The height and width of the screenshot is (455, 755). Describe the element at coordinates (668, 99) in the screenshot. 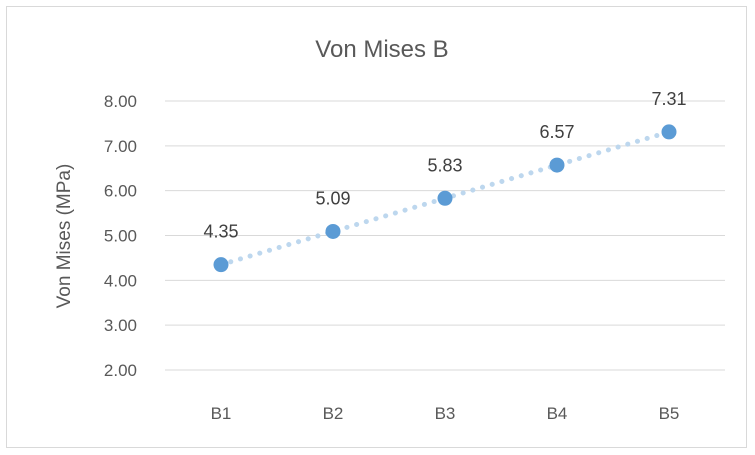

I see `data-label: 7.31` at that location.